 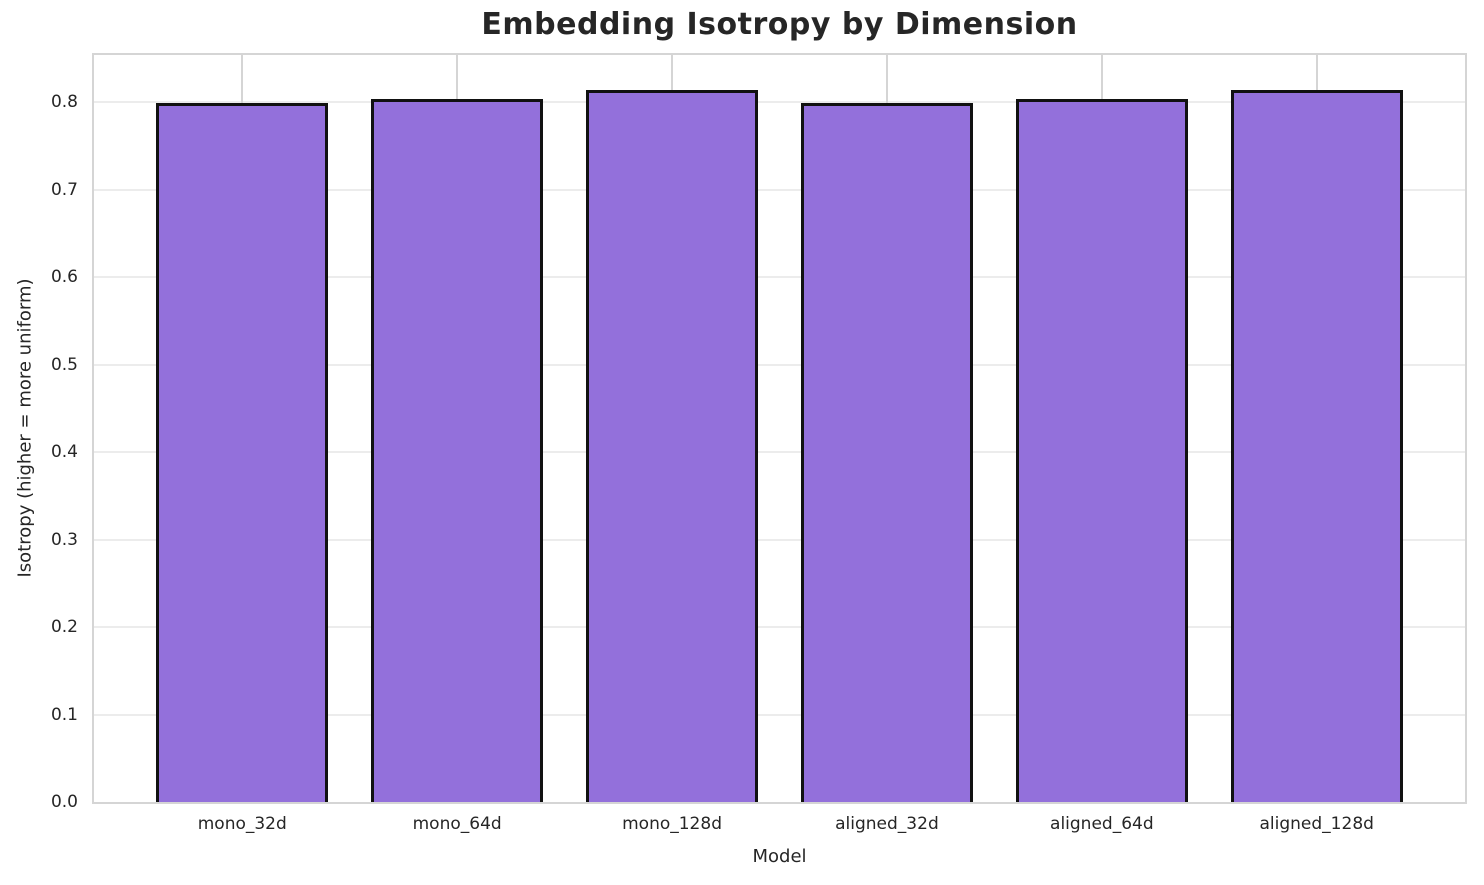 What do you see at coordinates (64, 802) in the screenshot?
I see `y-tick-label: 0.0` at bounding box center [64, 802].